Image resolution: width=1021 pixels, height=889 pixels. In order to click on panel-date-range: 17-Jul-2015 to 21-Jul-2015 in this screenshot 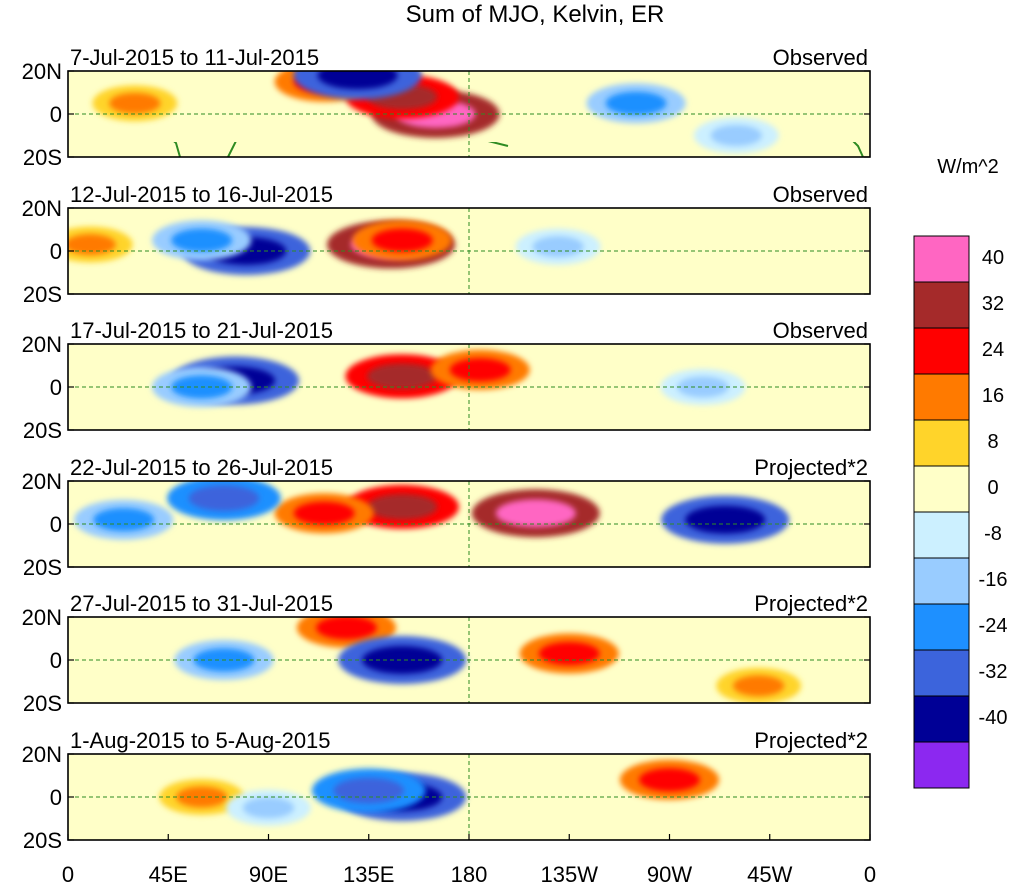, I will do `click(201, 330)`.